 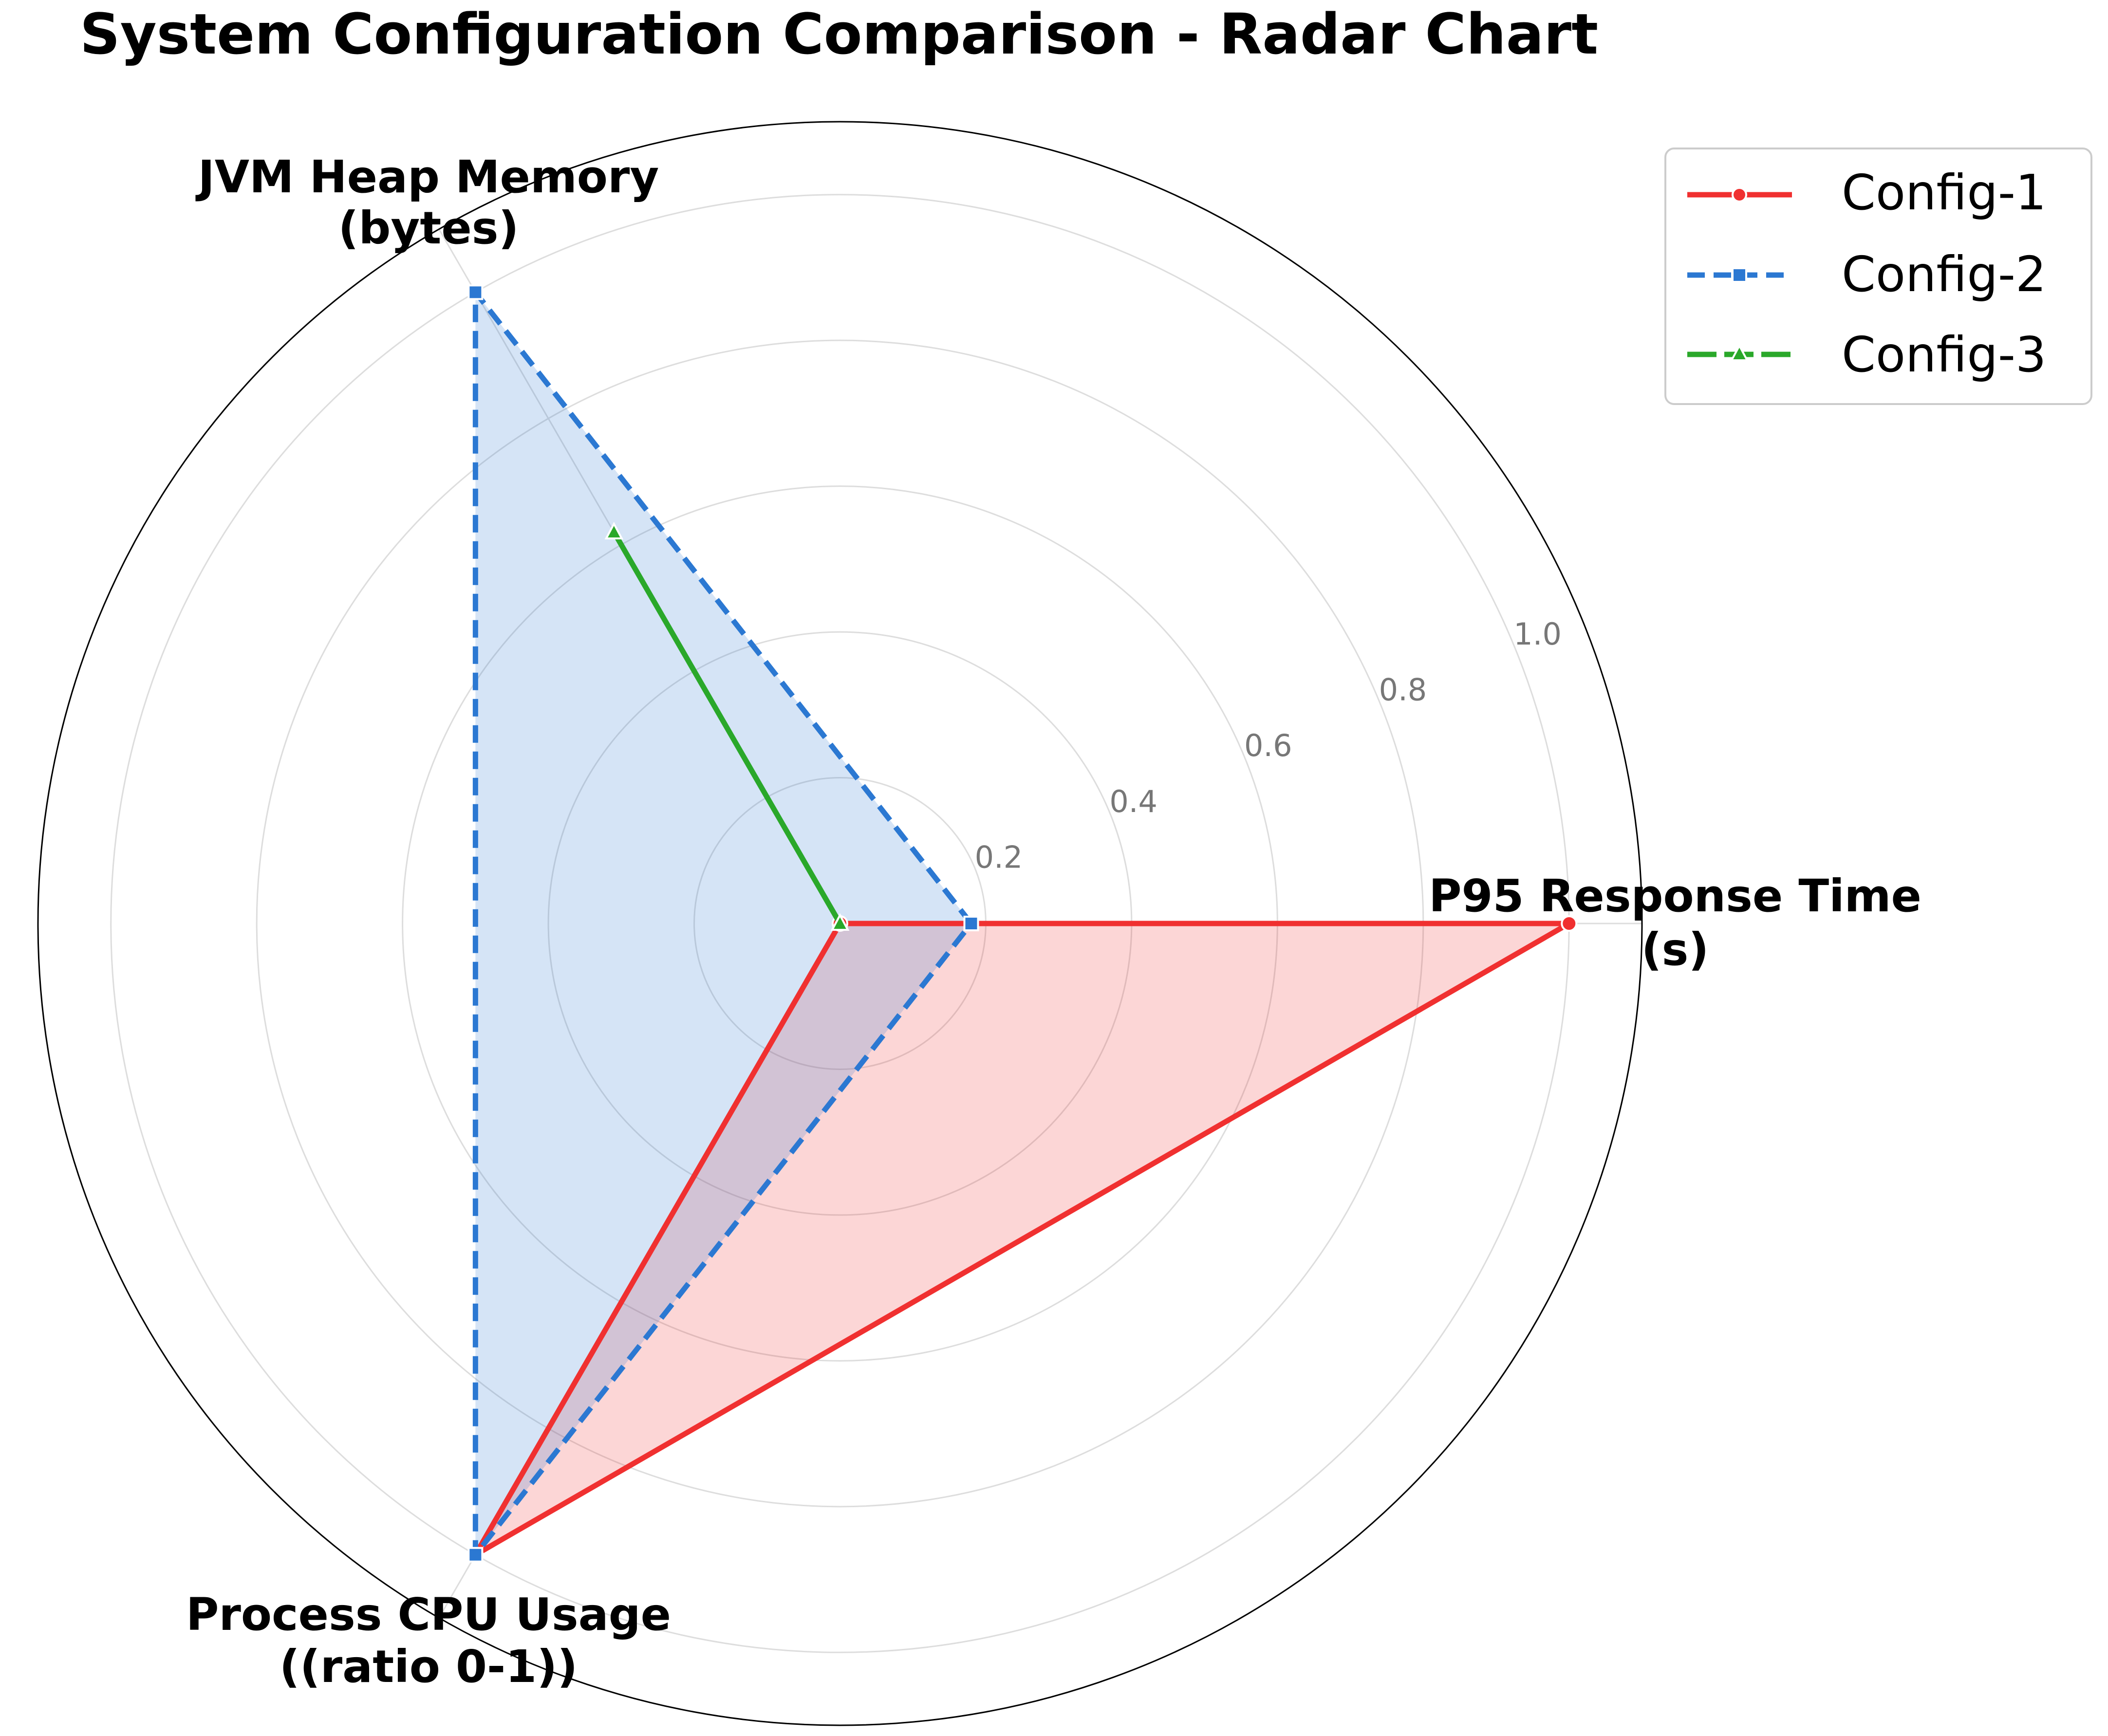 What do you see at coordinates (429, 1667) in the screenshot?
I see `axis-label-cpu-line2: ((ratio 0-1))` at bounding box center [429, 1667].